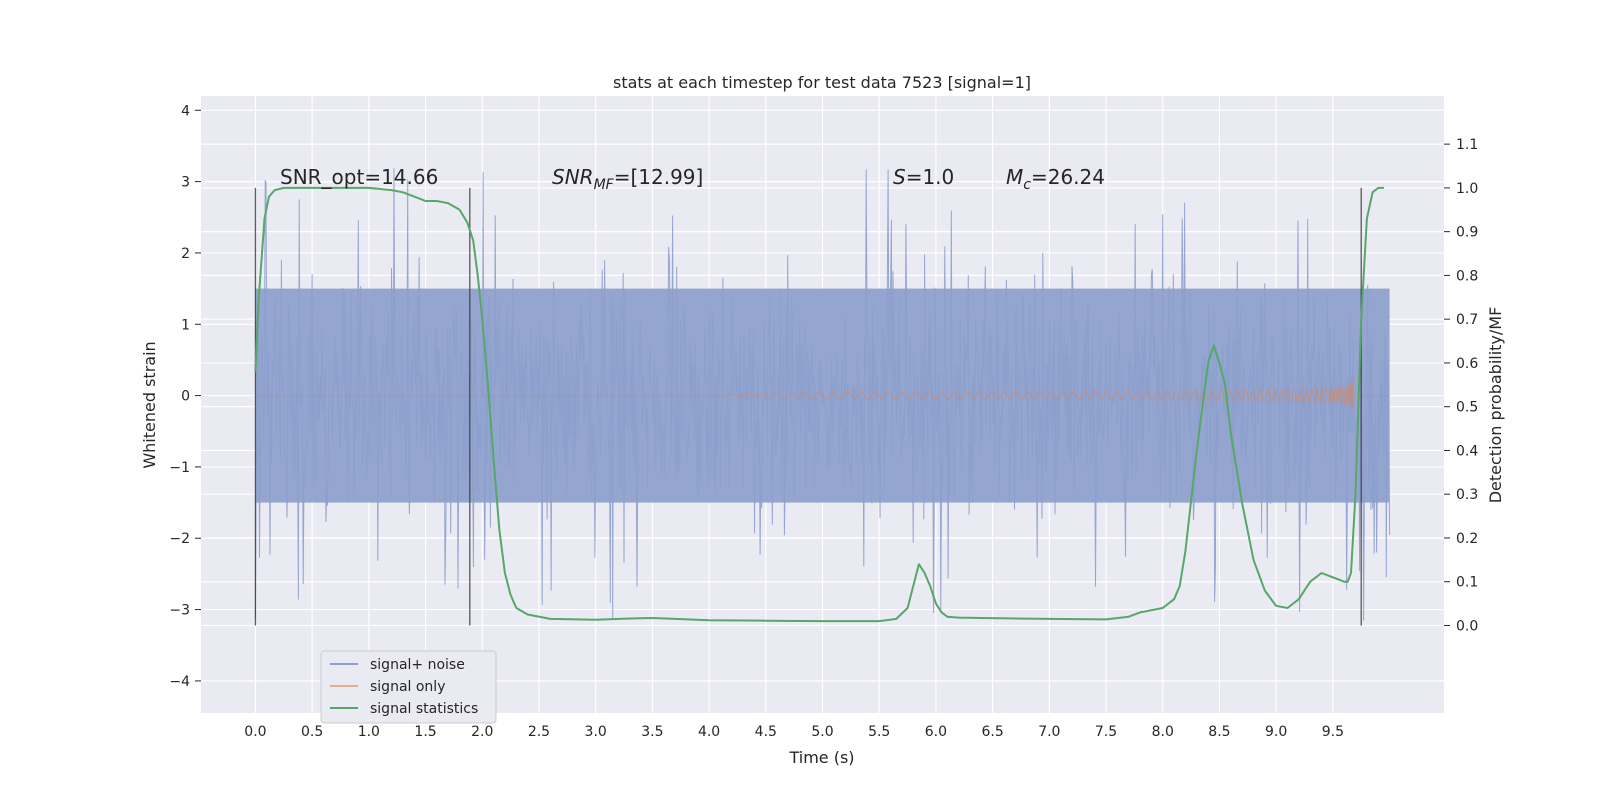 The width and height of the screenshot is (1600, 800). What do you see at coordinates (1467, 583) in the screenshot?
I see `y-right-tick-label: 0.1` at bounding box center [1467, 583].